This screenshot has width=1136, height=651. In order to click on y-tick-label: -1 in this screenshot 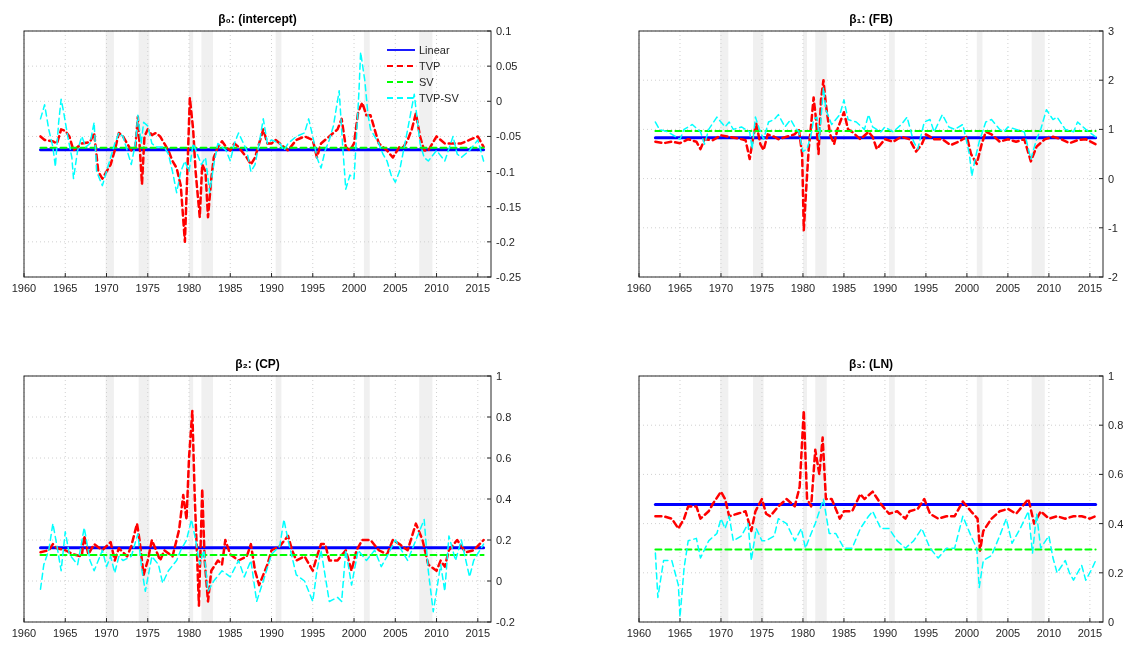, I will do `click(1113, 227)`.